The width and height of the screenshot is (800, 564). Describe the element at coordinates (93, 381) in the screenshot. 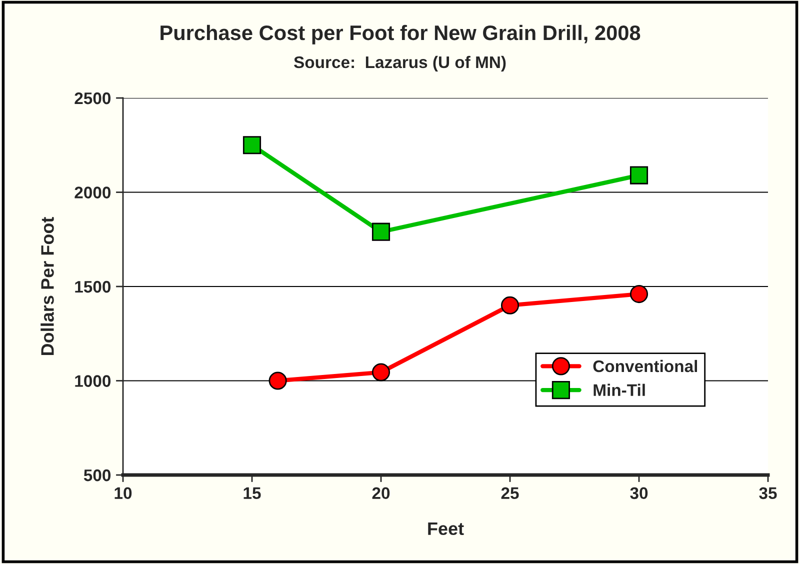

I see `y-tick-label: 1000` at that location.